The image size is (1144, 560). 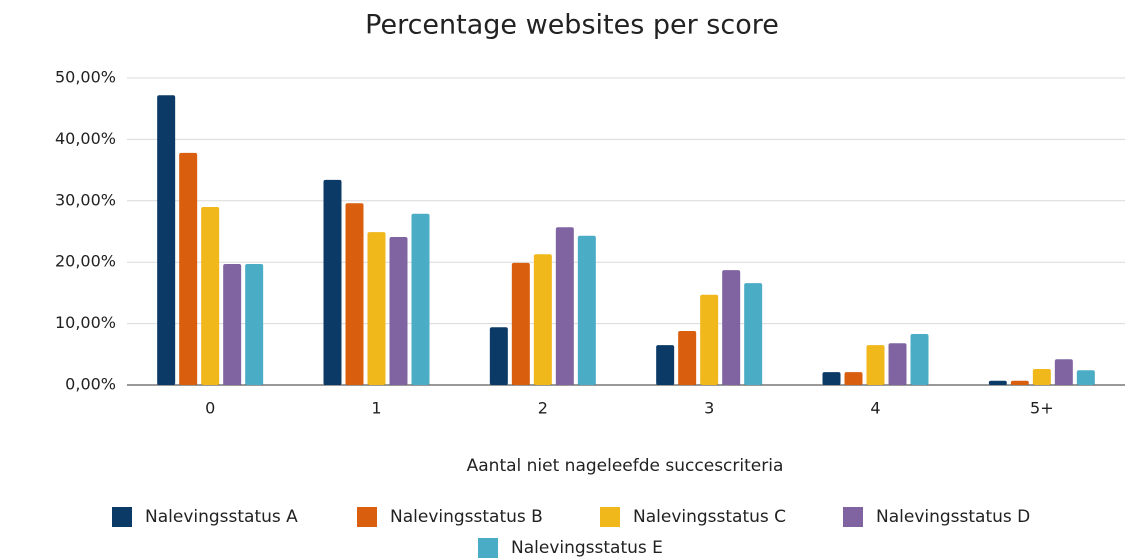 I want to click on y-tick-label: 20,00%, so click(x=85, y=261).